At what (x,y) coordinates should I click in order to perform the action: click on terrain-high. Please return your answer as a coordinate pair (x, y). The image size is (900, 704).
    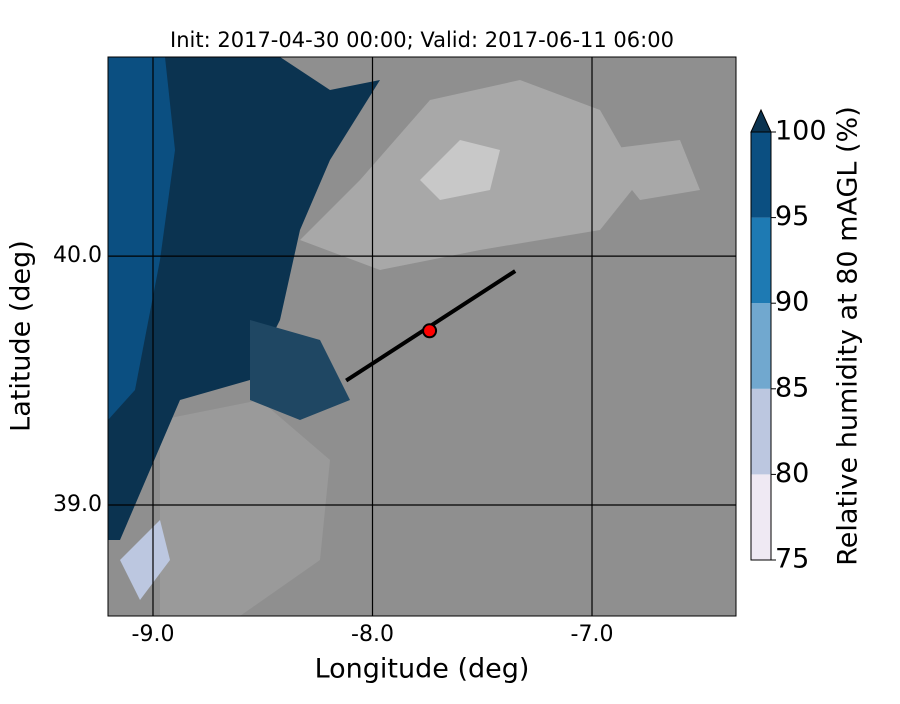
    Looking at the image, I should click on (650, 170).